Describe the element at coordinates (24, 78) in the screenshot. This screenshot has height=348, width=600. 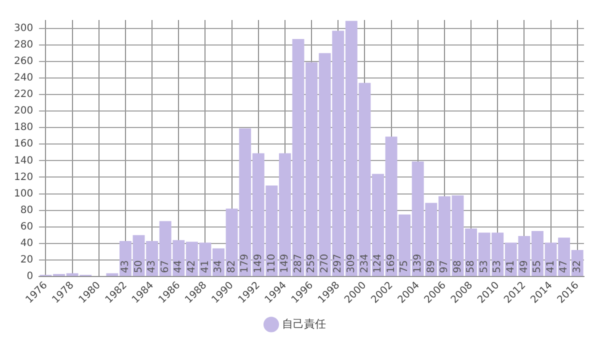
I see `y-tick-label: 240` at that location.